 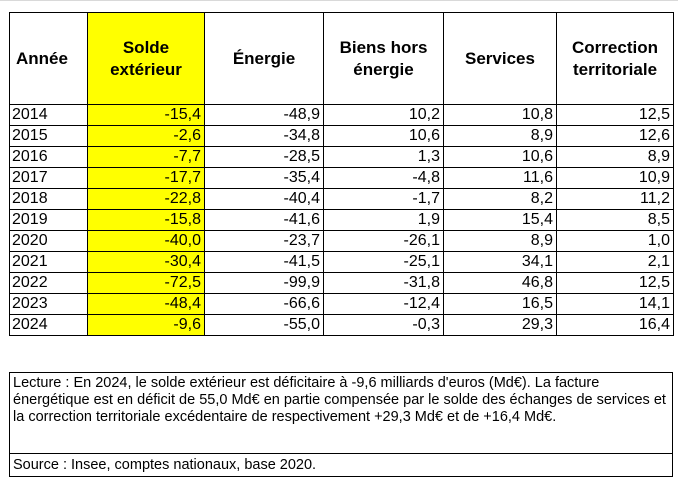 What do you see at coordinates (383, 220) in the screenshot?
I see `cell-biens-hors-energie: 1,9` at bounding box center [383, 220].